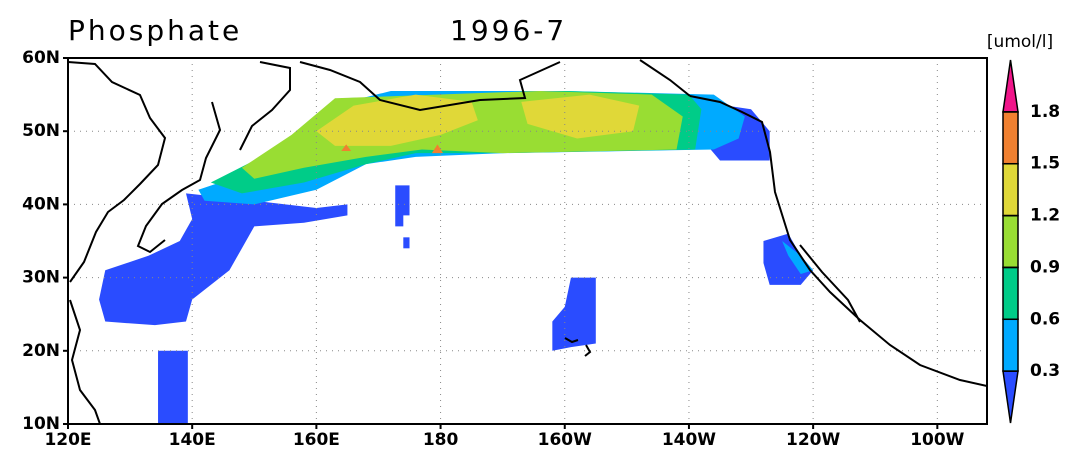 This screenshot has height=470, width=1078. Describe the element at coordinates (41, 424) in the screenshot. I see `y-tick-label: 10N` at that location.